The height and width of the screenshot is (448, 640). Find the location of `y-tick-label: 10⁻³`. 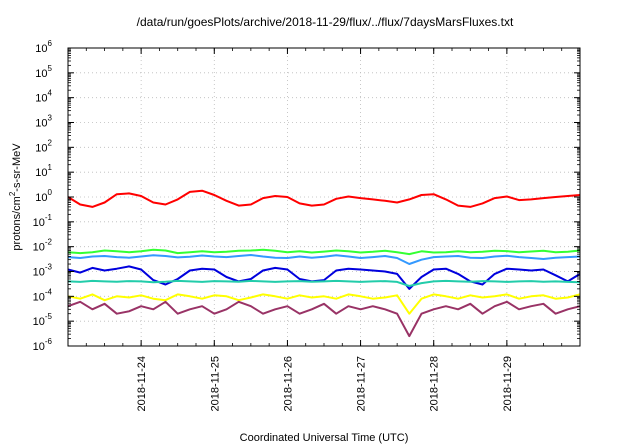

y-tick-label: 10⁻³ is located at coordinates (43, 271).